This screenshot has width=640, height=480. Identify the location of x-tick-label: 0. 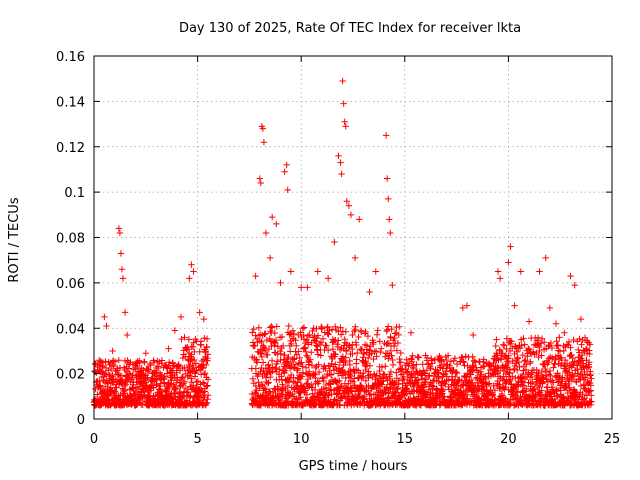
(94, 439).